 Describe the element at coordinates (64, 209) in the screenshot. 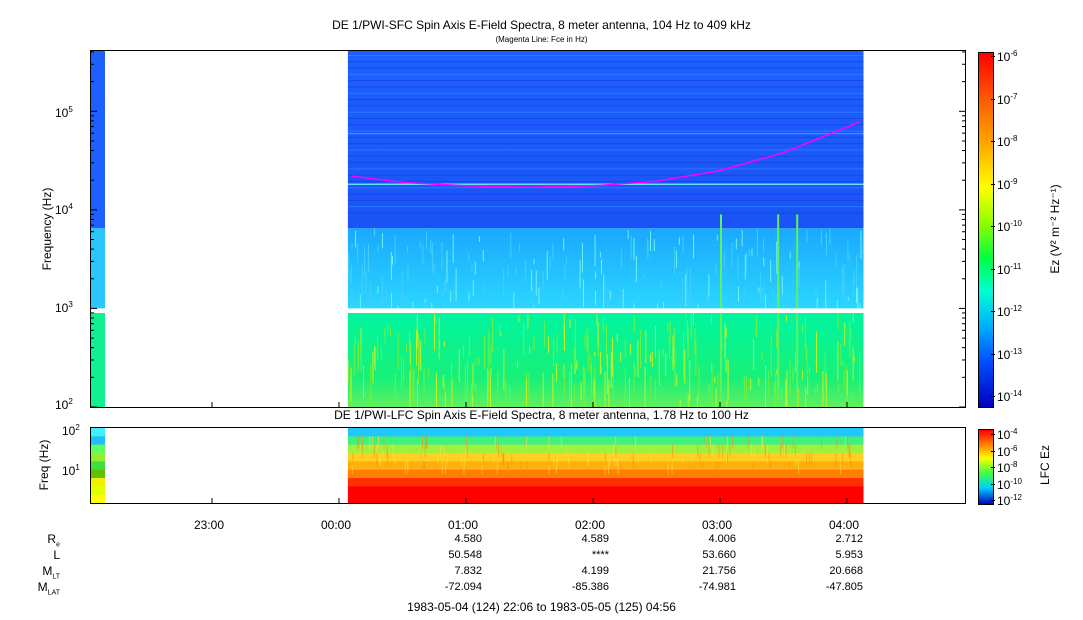

I see `sfc-ytick-10000: 104` at that location.